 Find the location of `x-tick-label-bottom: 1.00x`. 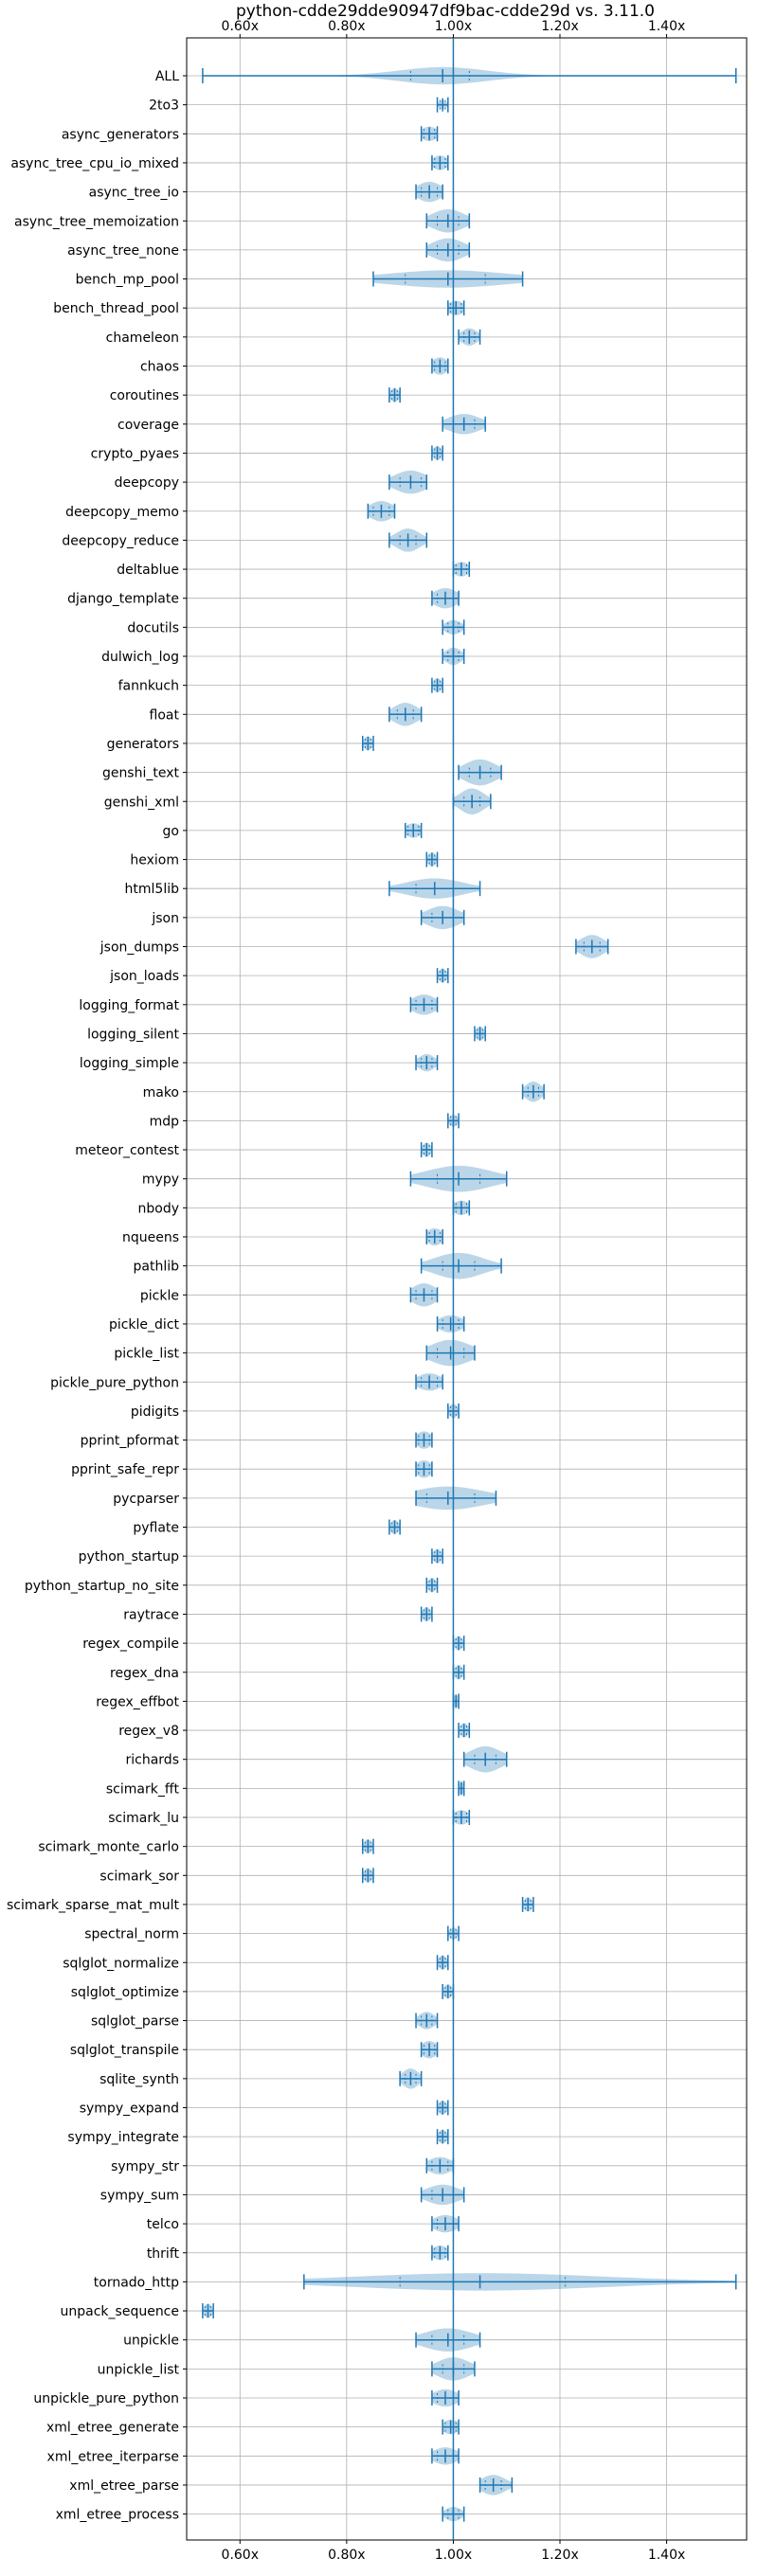

x-tick-label-bottom: 1.00x is located at coordinates (453, 2555).